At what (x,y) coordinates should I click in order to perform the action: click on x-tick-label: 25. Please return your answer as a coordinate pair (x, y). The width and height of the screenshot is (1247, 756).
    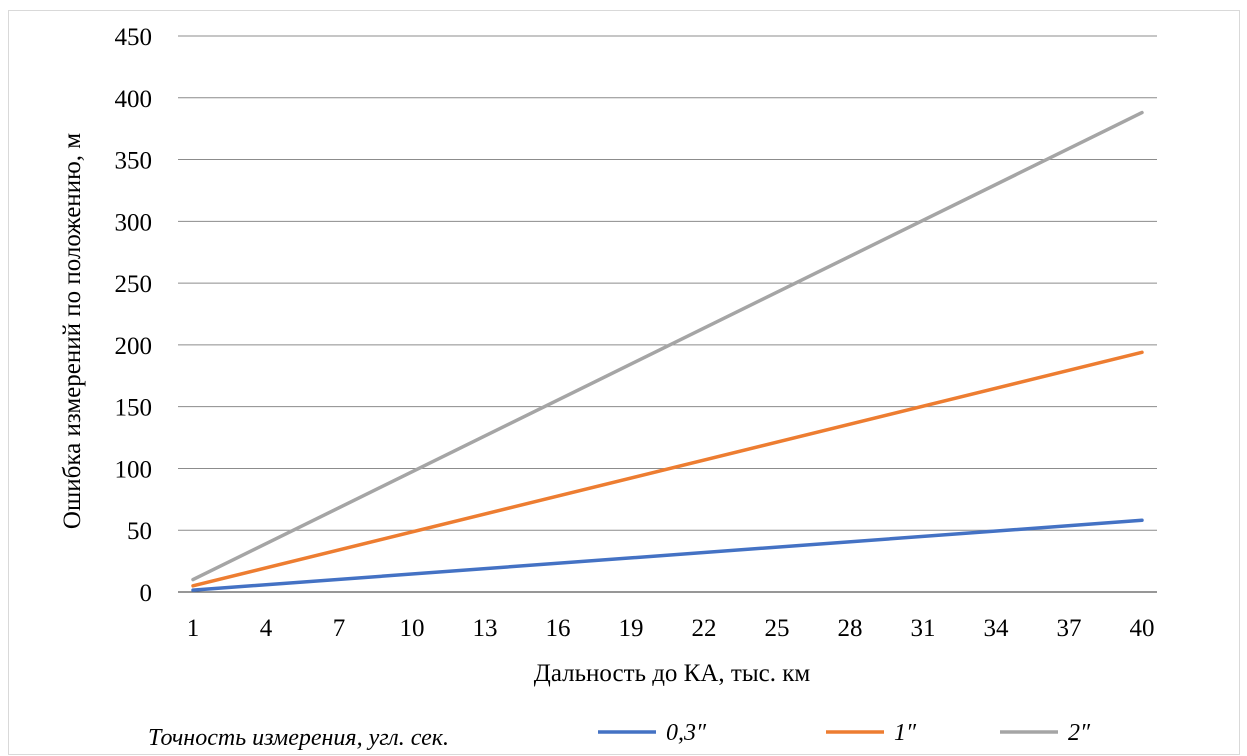
    Looking at the image, I should click on (777, 628).